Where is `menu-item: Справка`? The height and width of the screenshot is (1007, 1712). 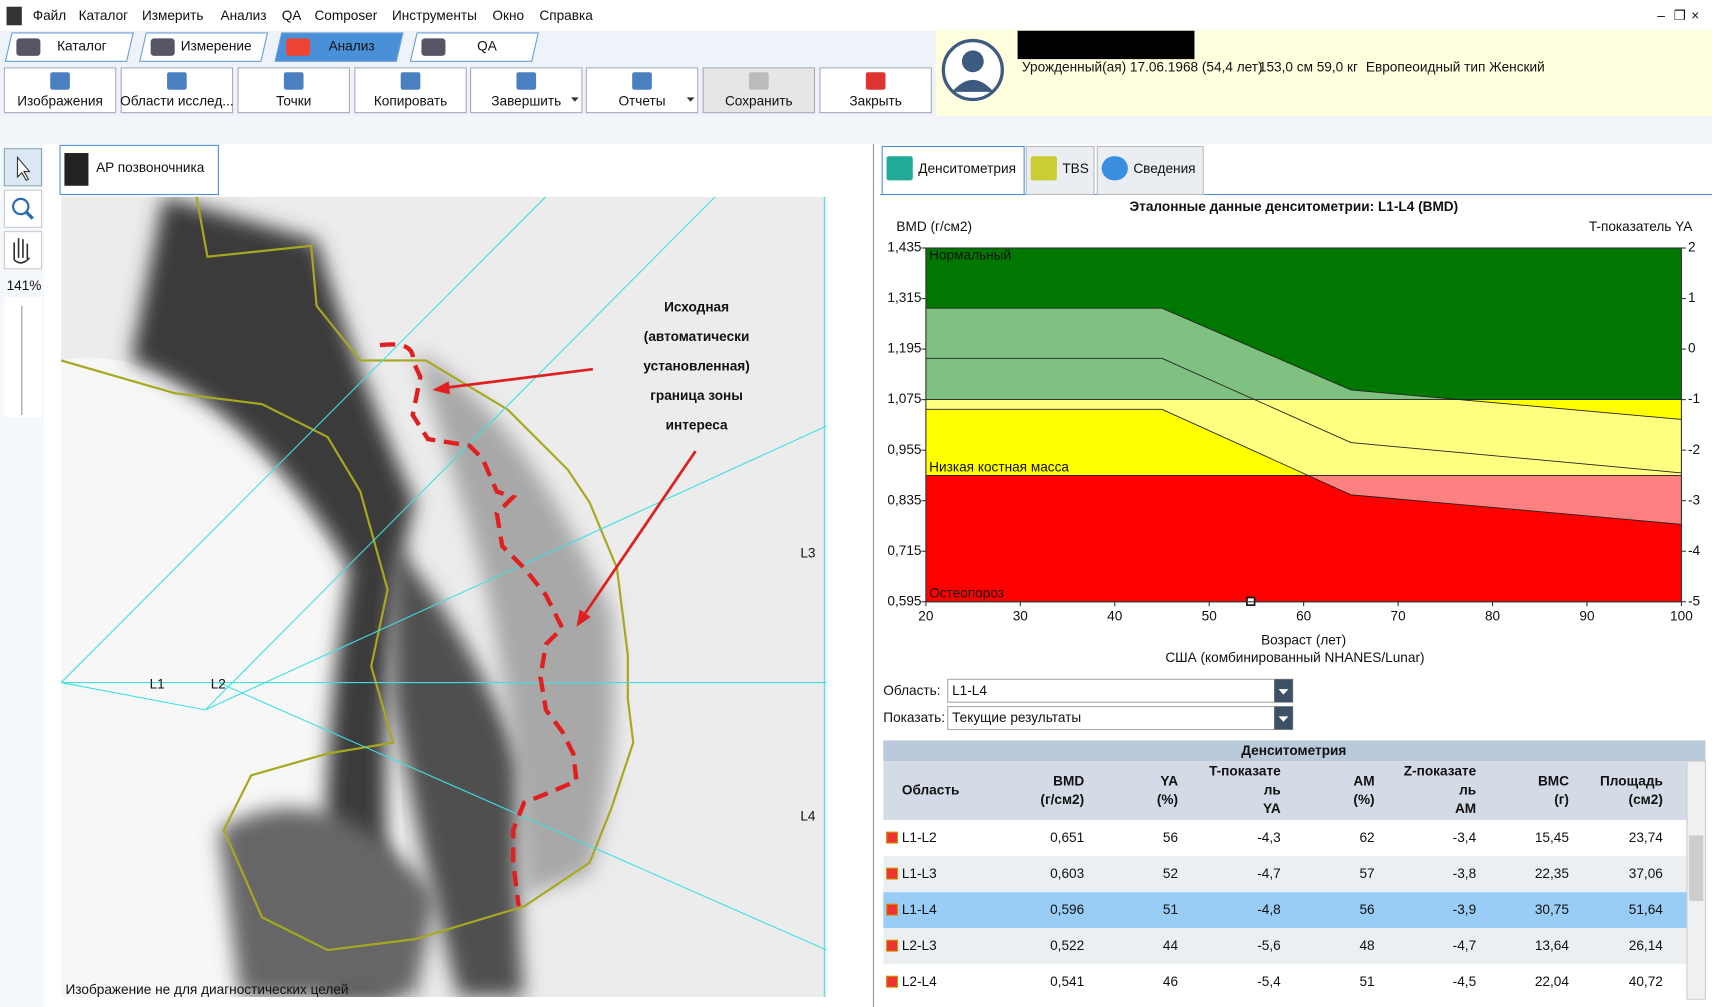
menu-item: Справка is located at coordinates (566, 15).